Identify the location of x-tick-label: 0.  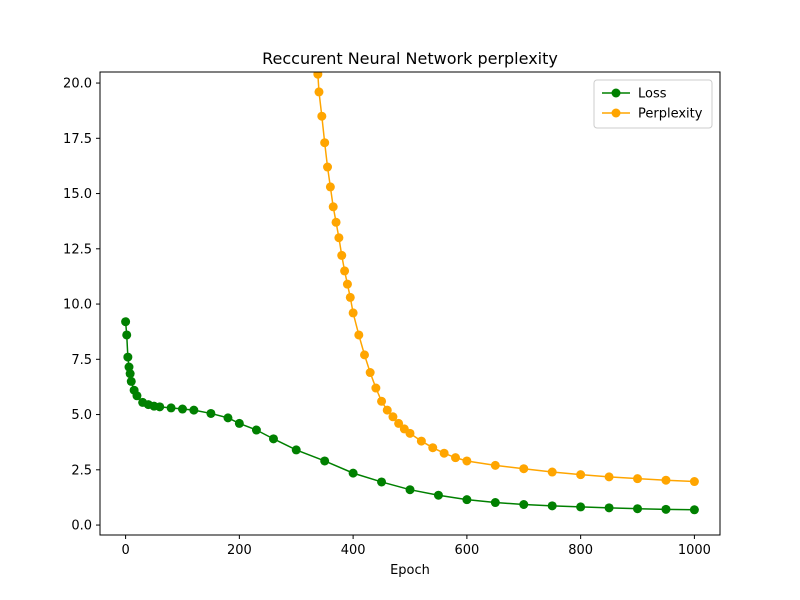
(125, 550).